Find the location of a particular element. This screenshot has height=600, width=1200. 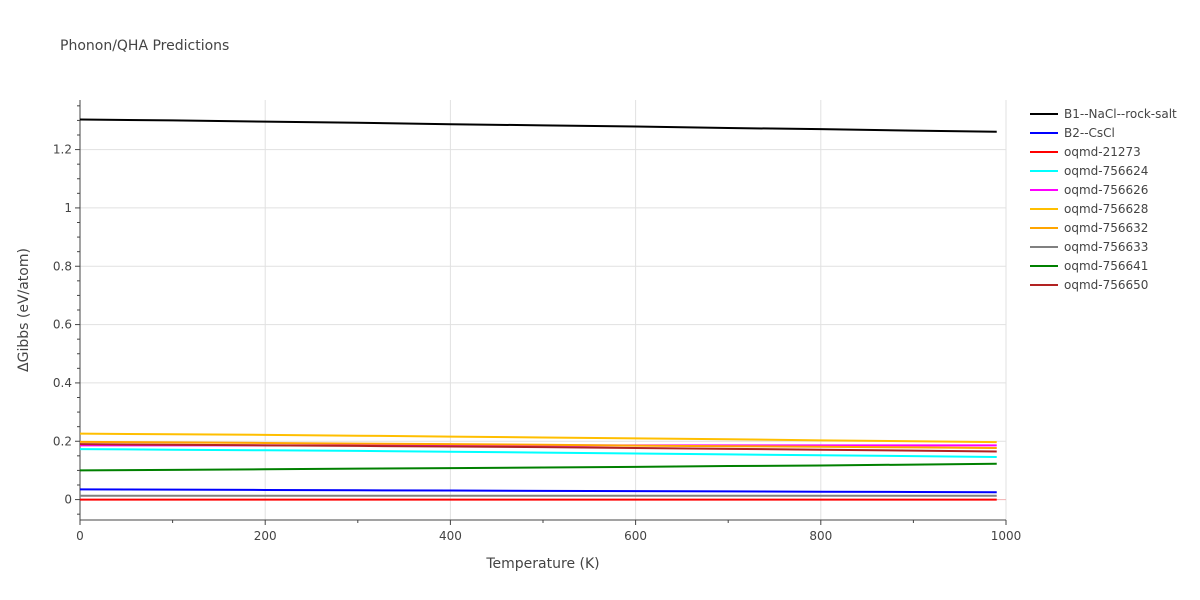

y-tick-label: 0 is located at coordinates (68, 500).